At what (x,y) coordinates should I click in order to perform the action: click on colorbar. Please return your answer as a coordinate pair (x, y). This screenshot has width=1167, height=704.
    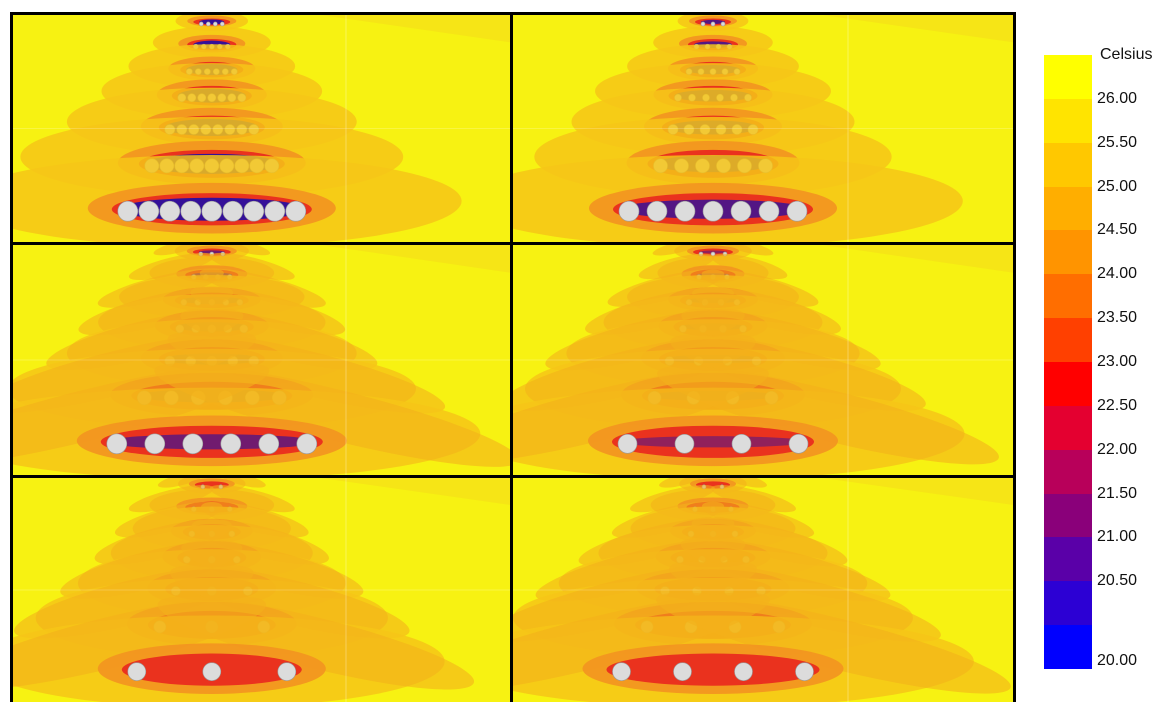
    Looking at the image, I should click on (1068, 362).